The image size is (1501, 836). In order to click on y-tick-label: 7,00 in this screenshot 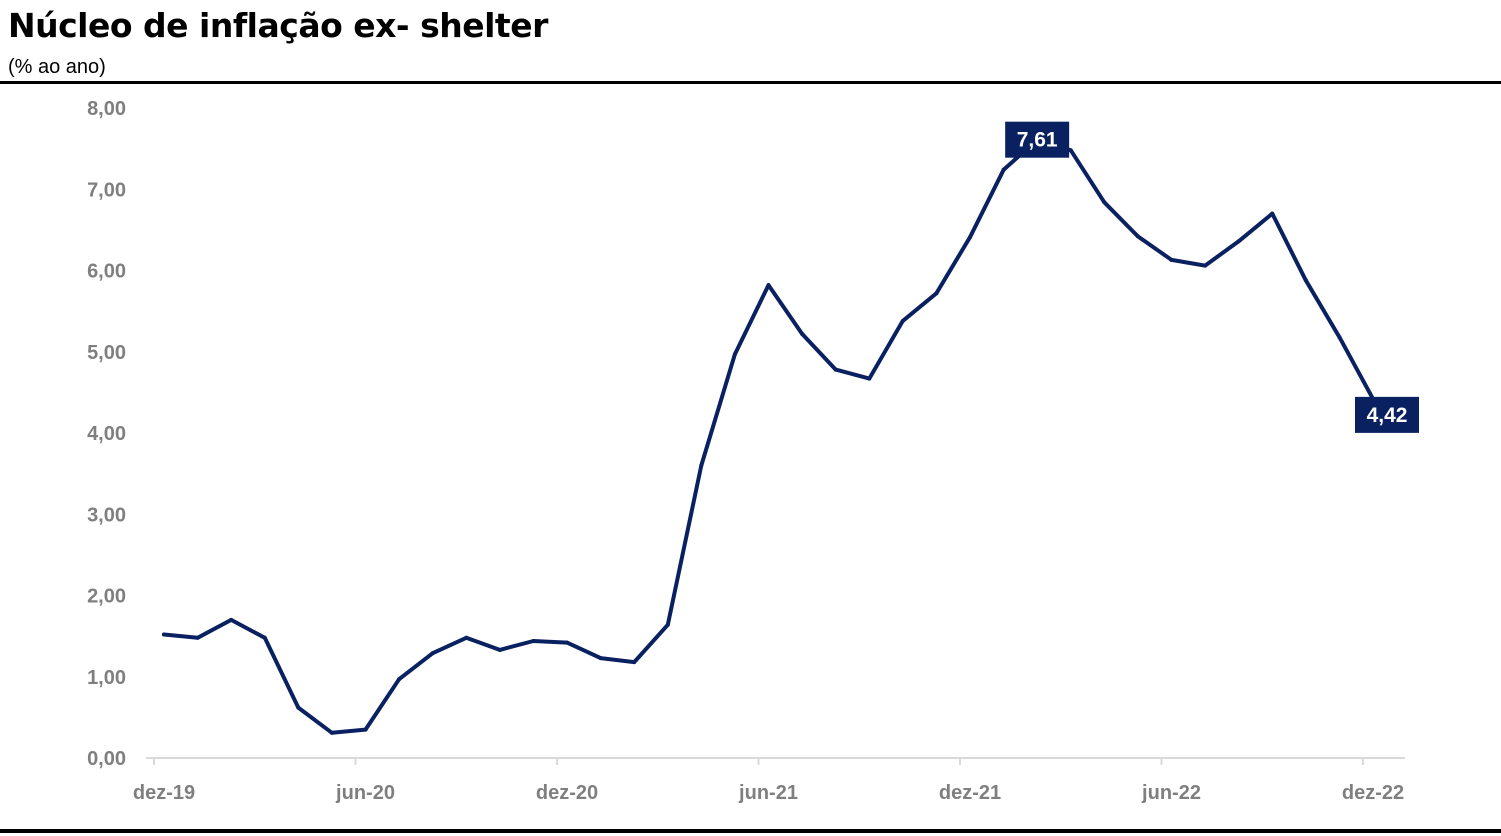, I will do `click(106, 190)`.